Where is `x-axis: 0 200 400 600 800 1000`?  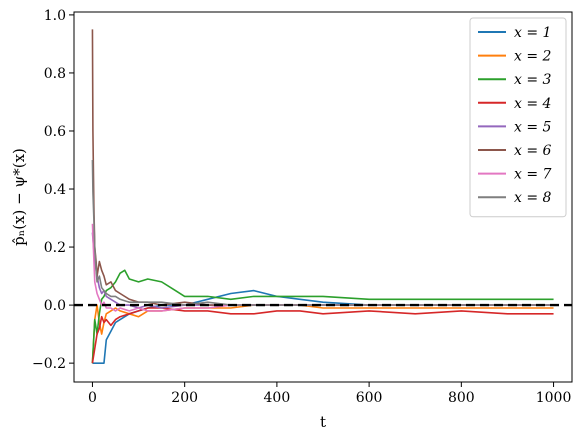
x-axis: 0 200 400 600 800 1000 is located at coordinates (329, 394).